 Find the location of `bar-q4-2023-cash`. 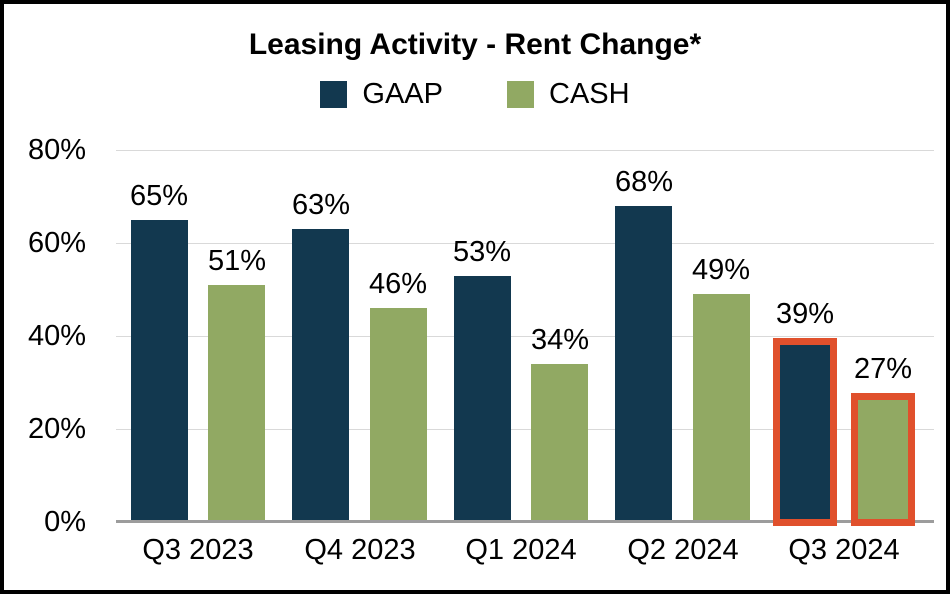

bar-q4-2023-cash is located at coordinates (398, 415).